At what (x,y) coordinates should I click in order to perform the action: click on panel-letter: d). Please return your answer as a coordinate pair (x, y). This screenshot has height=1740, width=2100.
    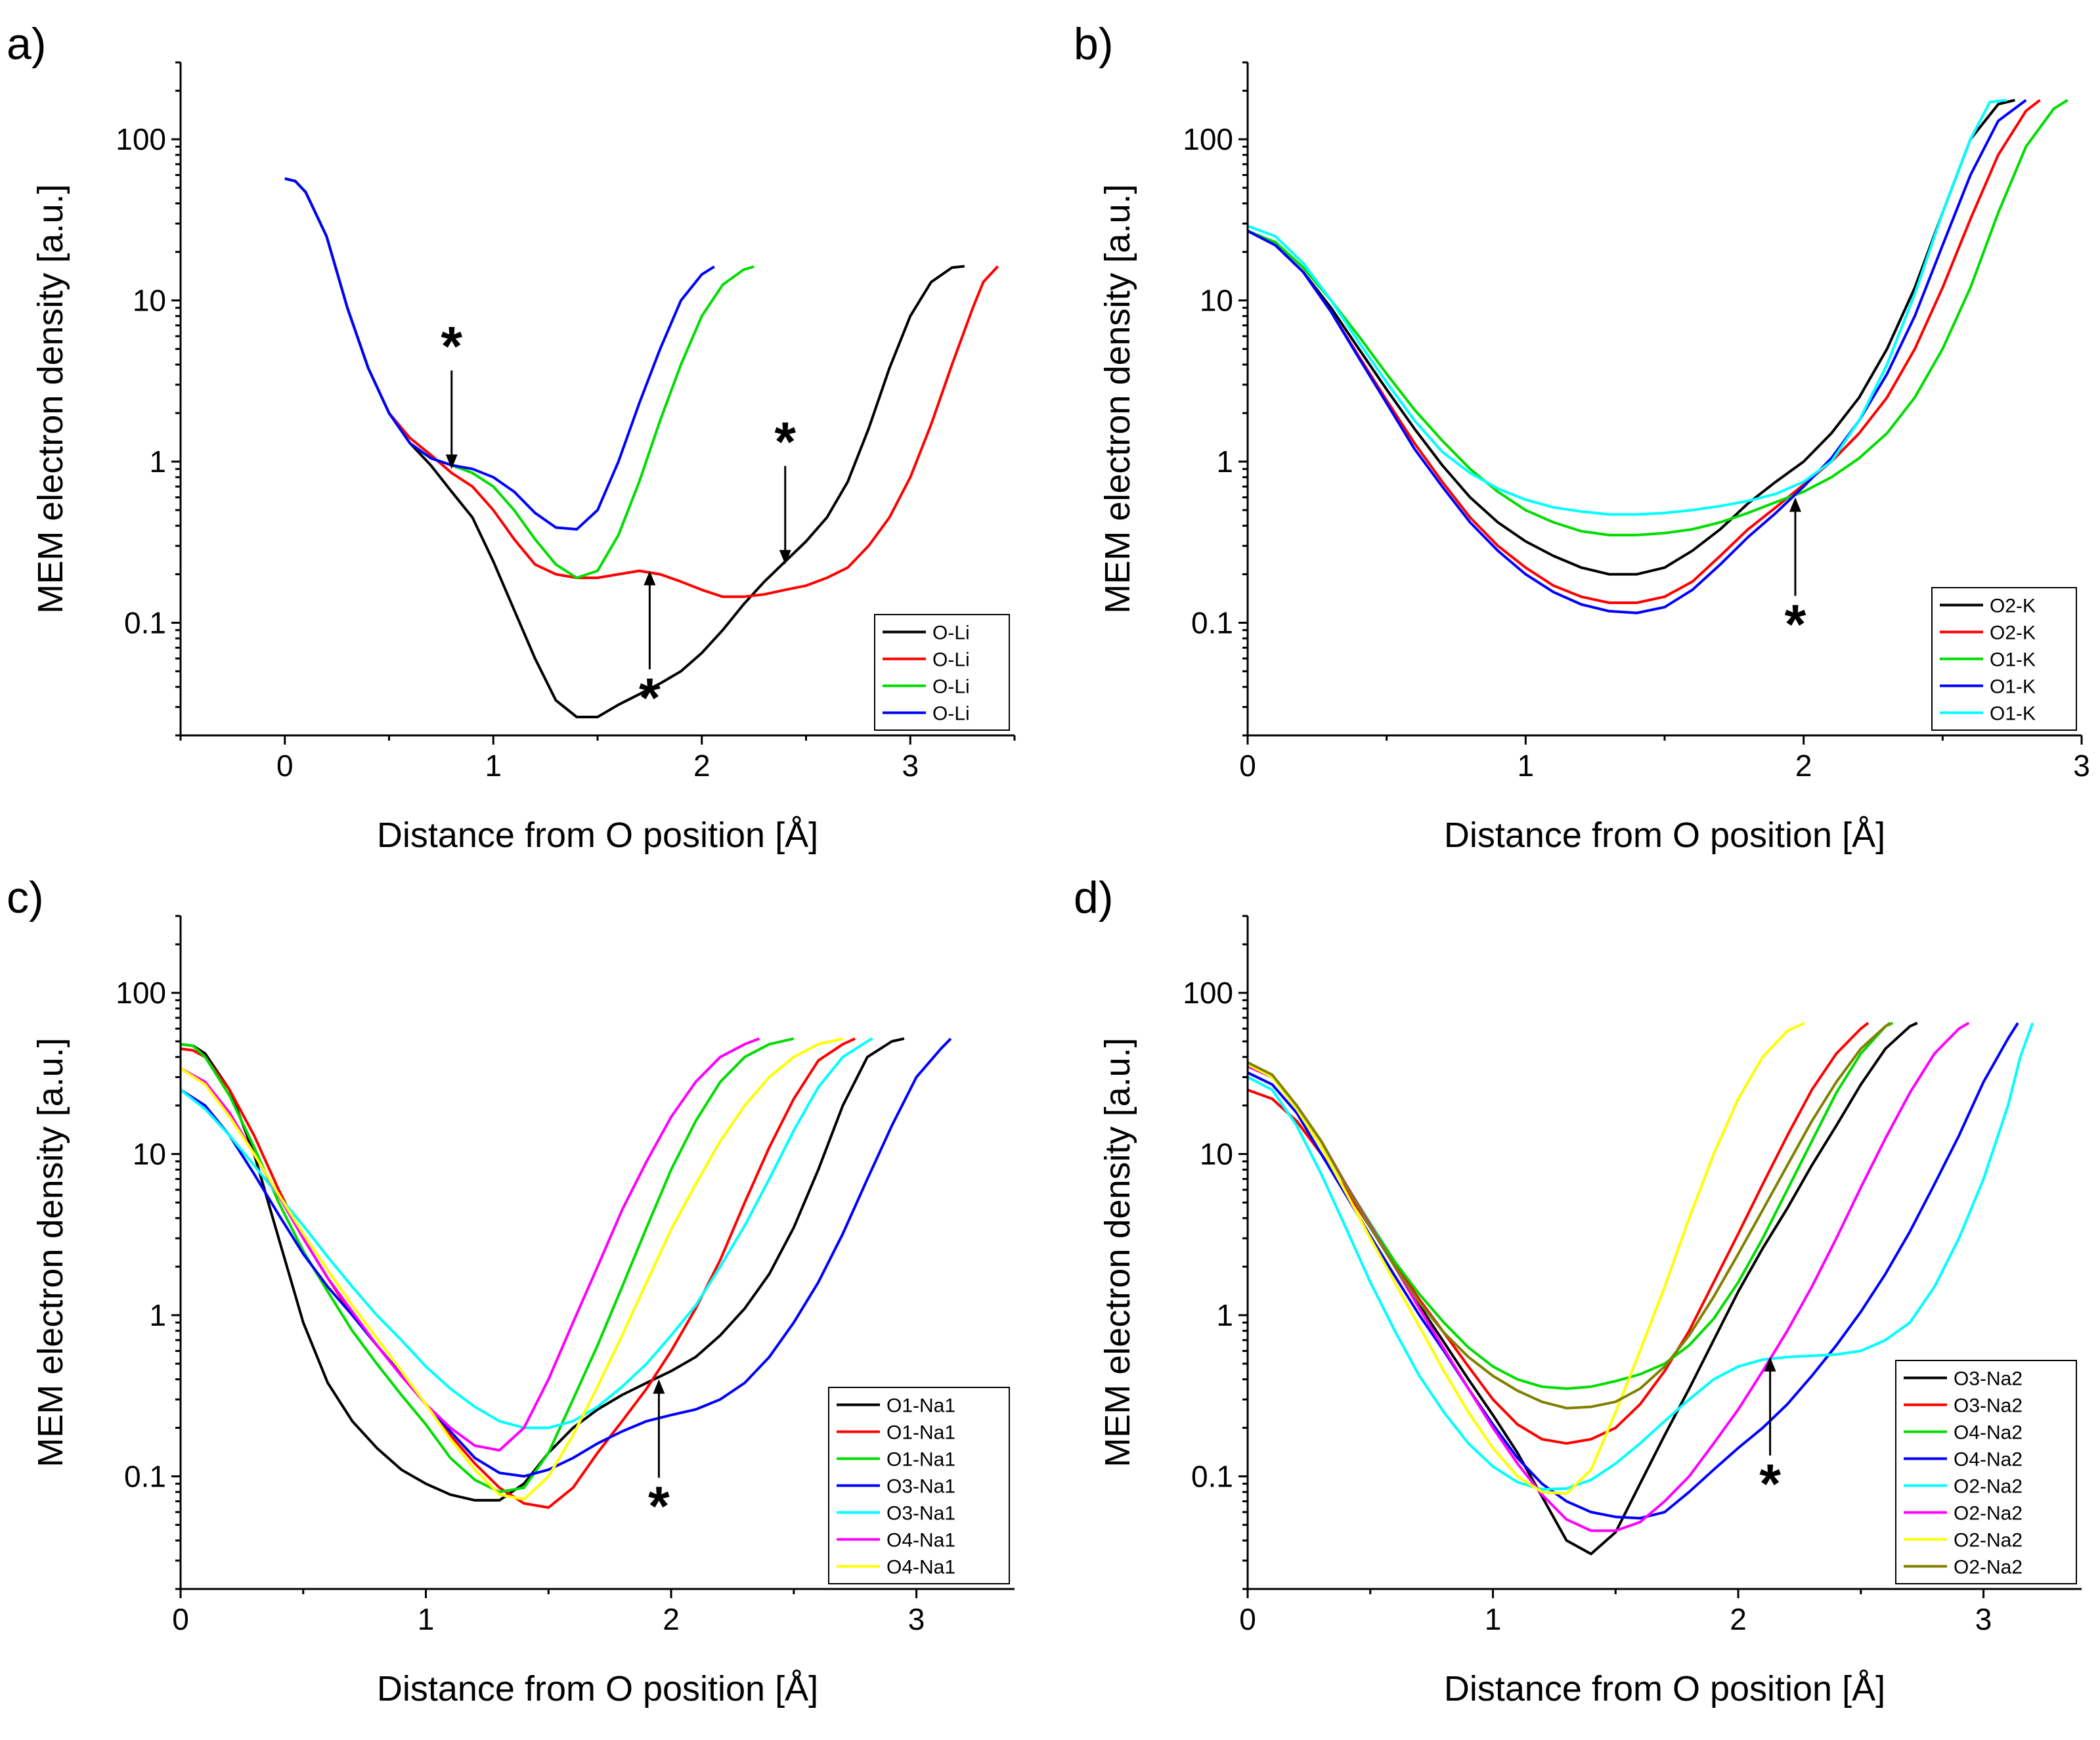
    Looking at the image, I should click on (1093, 898).